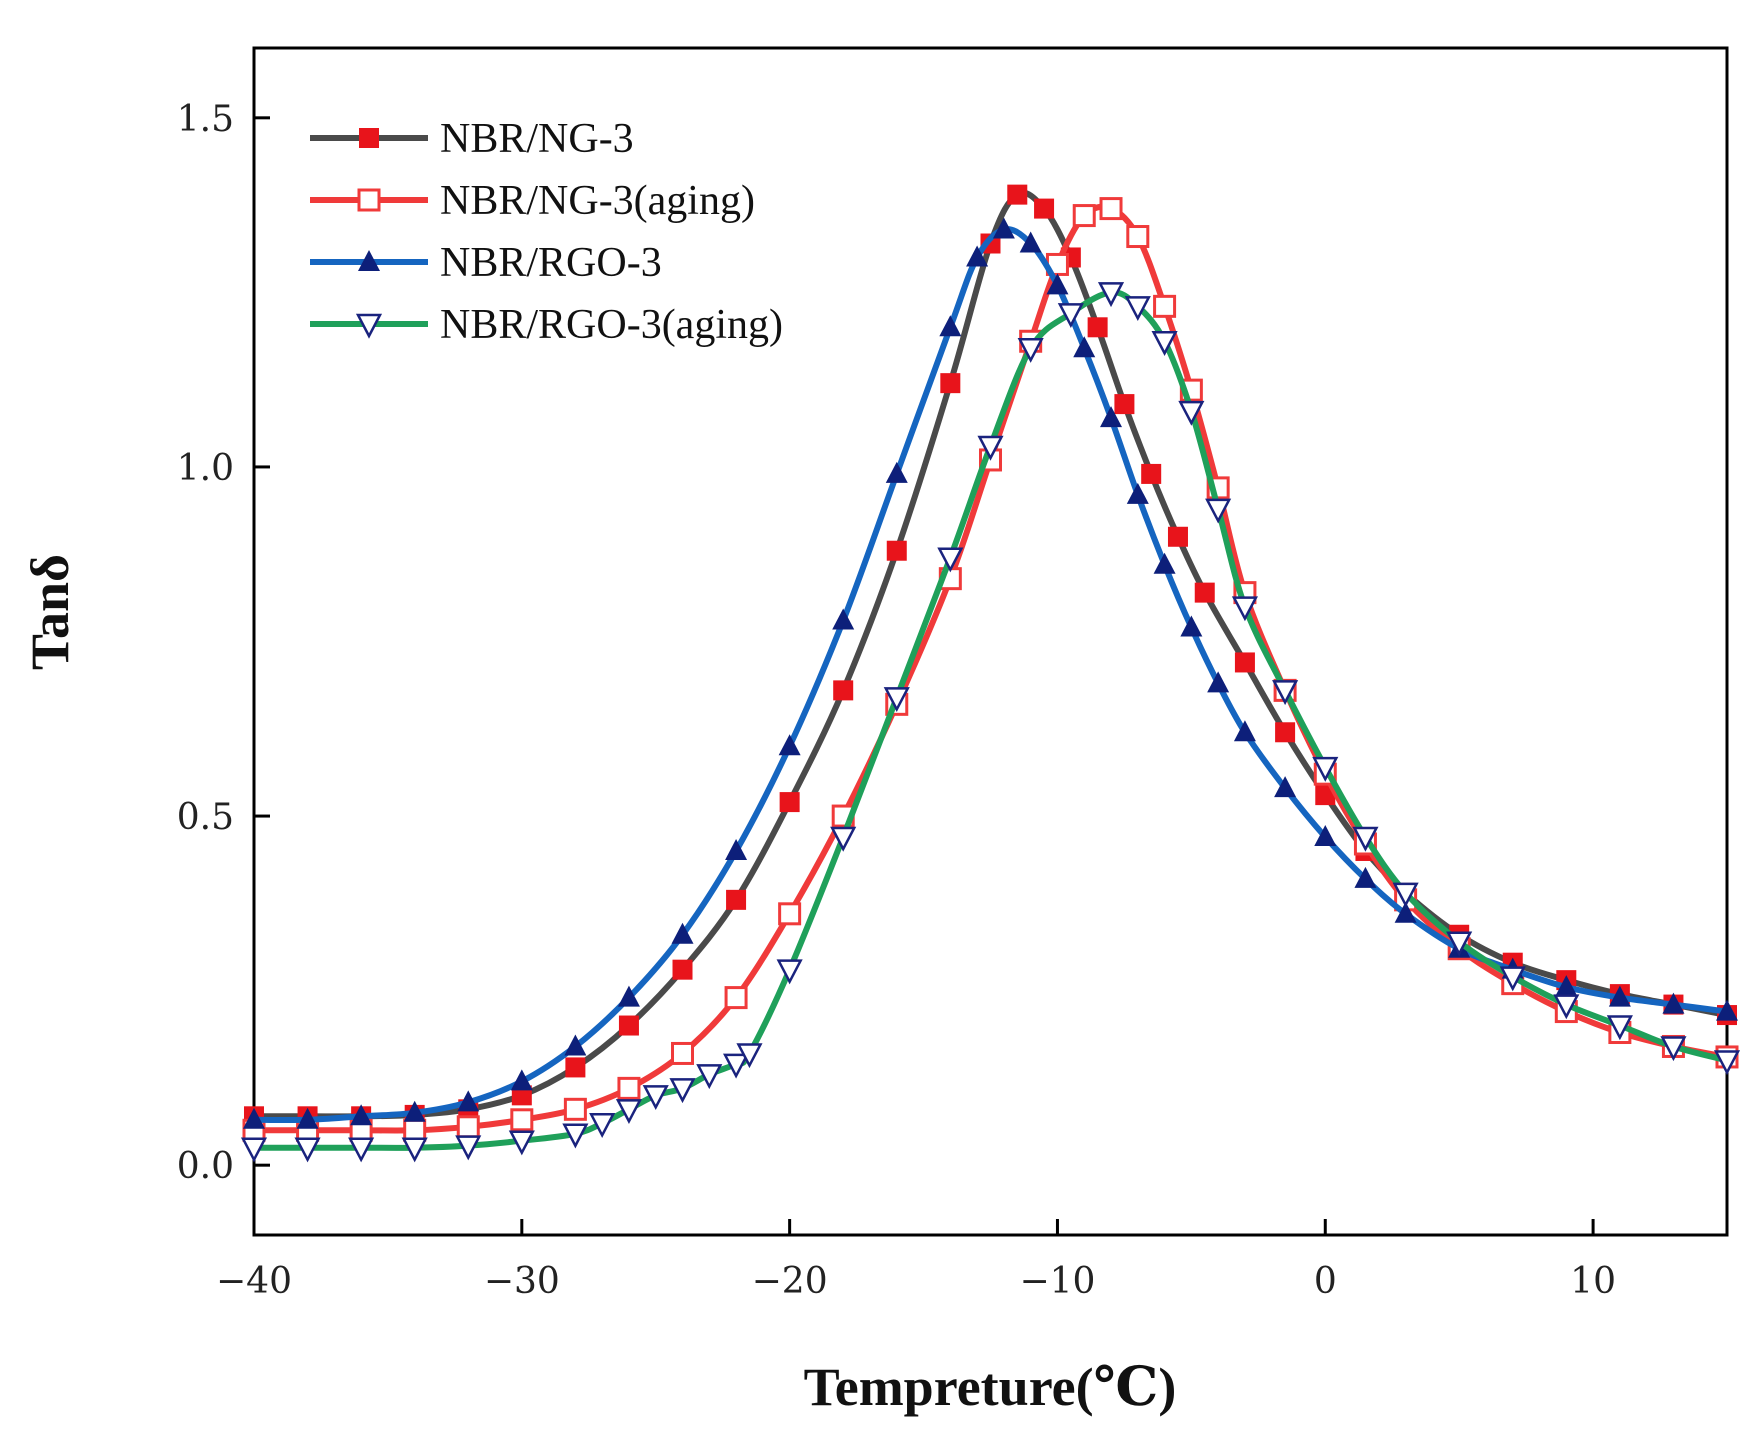  I want to click on y-tick-label: 0.5, so click(205, 817).